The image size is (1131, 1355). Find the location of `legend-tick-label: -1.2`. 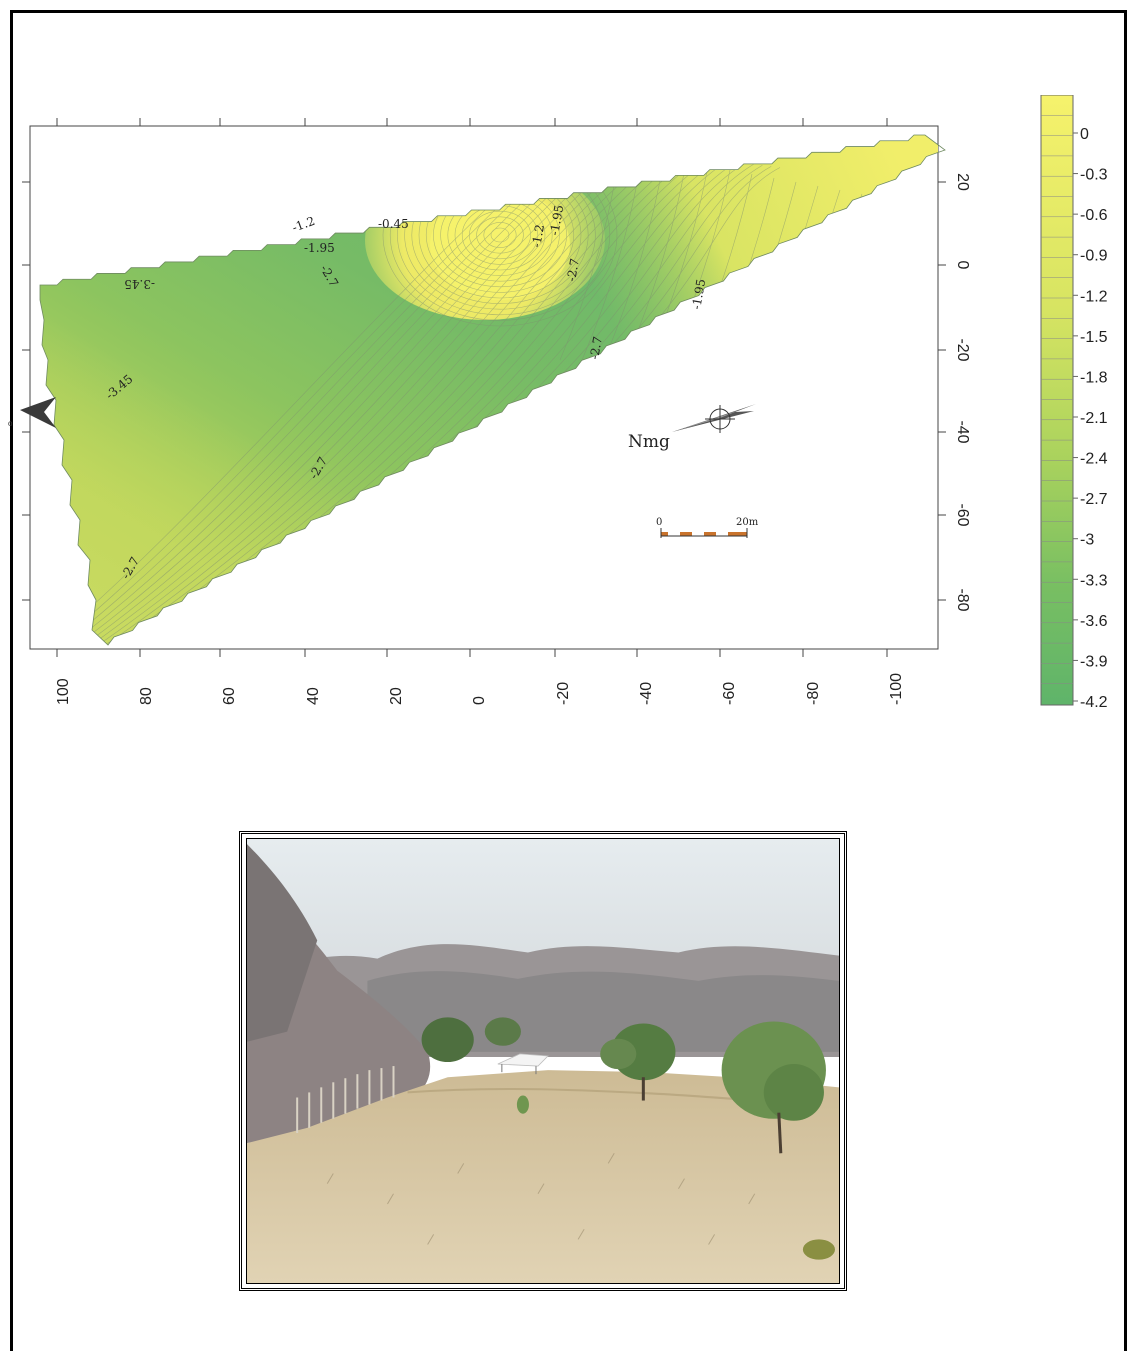

legend-tick-label: -1.2 is located at coordinates (1094, 296).